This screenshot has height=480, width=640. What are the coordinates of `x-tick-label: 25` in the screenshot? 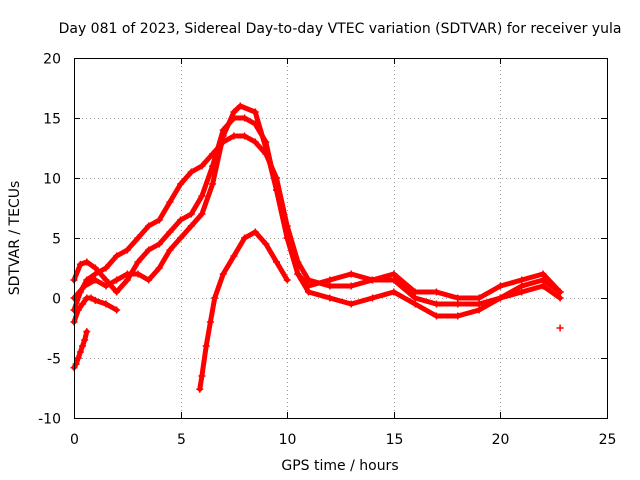 It's located at (608, 440).